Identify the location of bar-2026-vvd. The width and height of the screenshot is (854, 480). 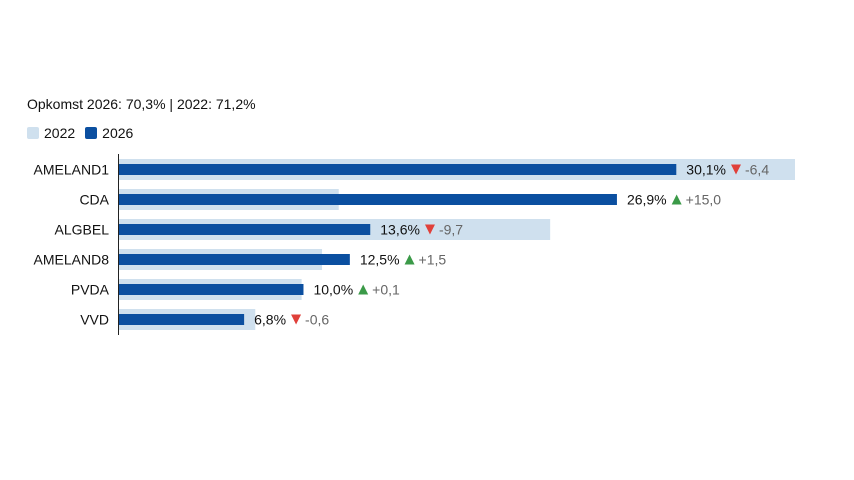
(181, 319).